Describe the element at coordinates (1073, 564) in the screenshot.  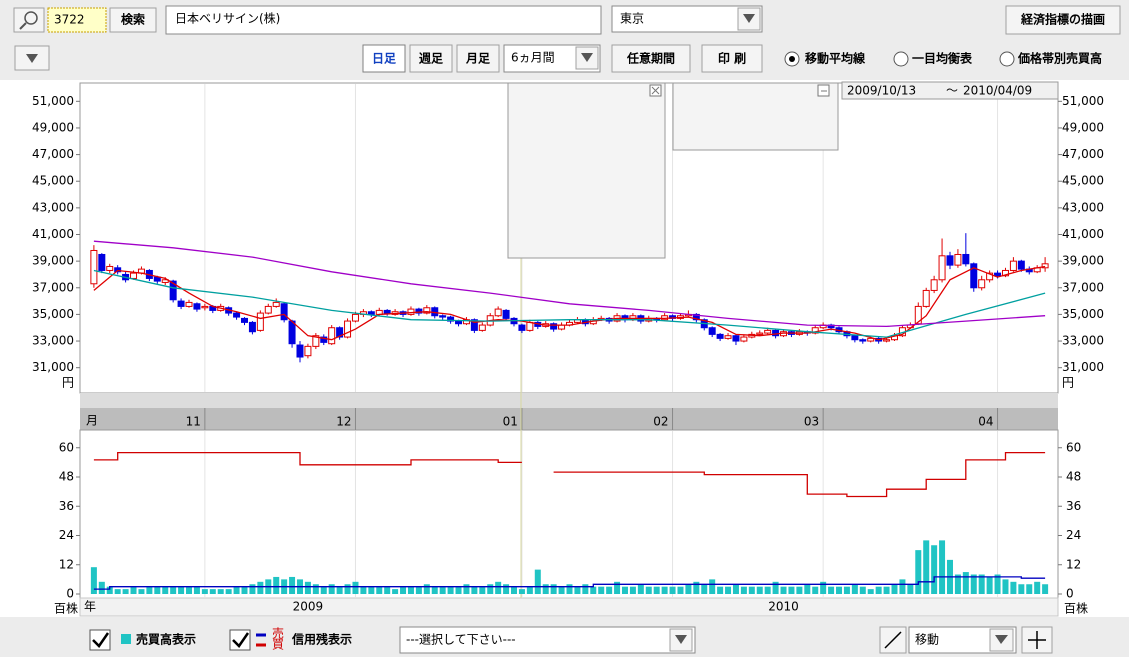
I see `y-tick-label: 12` at that location.